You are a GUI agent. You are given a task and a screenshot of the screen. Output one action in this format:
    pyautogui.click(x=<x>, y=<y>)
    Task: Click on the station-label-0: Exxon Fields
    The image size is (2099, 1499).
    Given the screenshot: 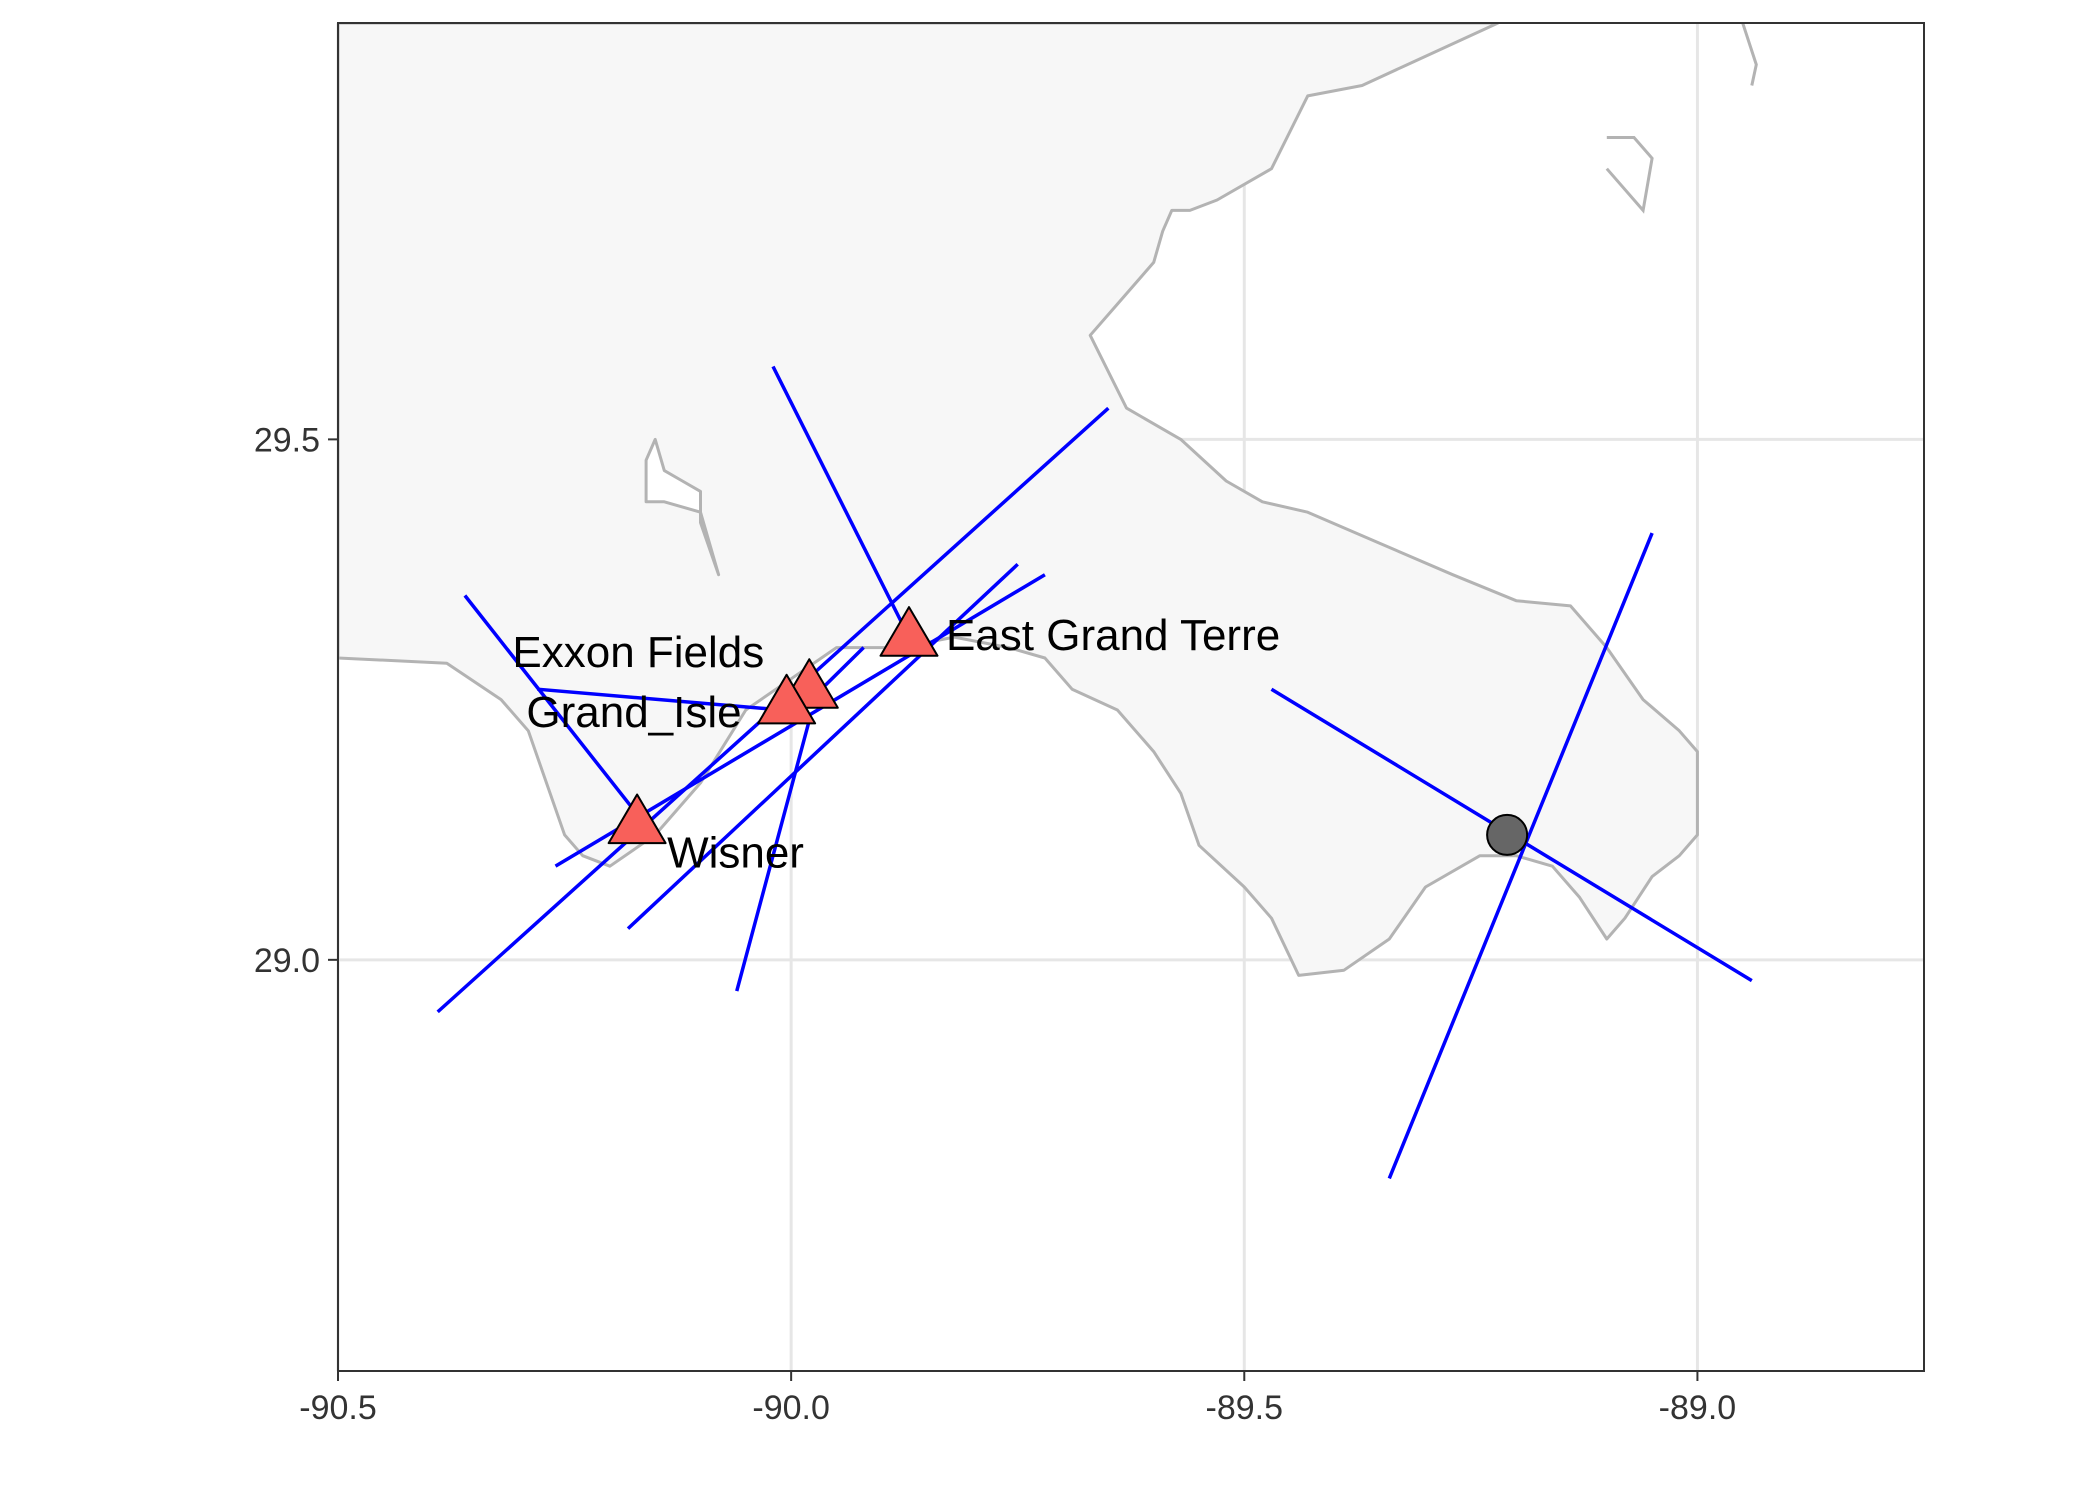 What is the action you would take?
    pyautogui.click(x=638, y=652)
    